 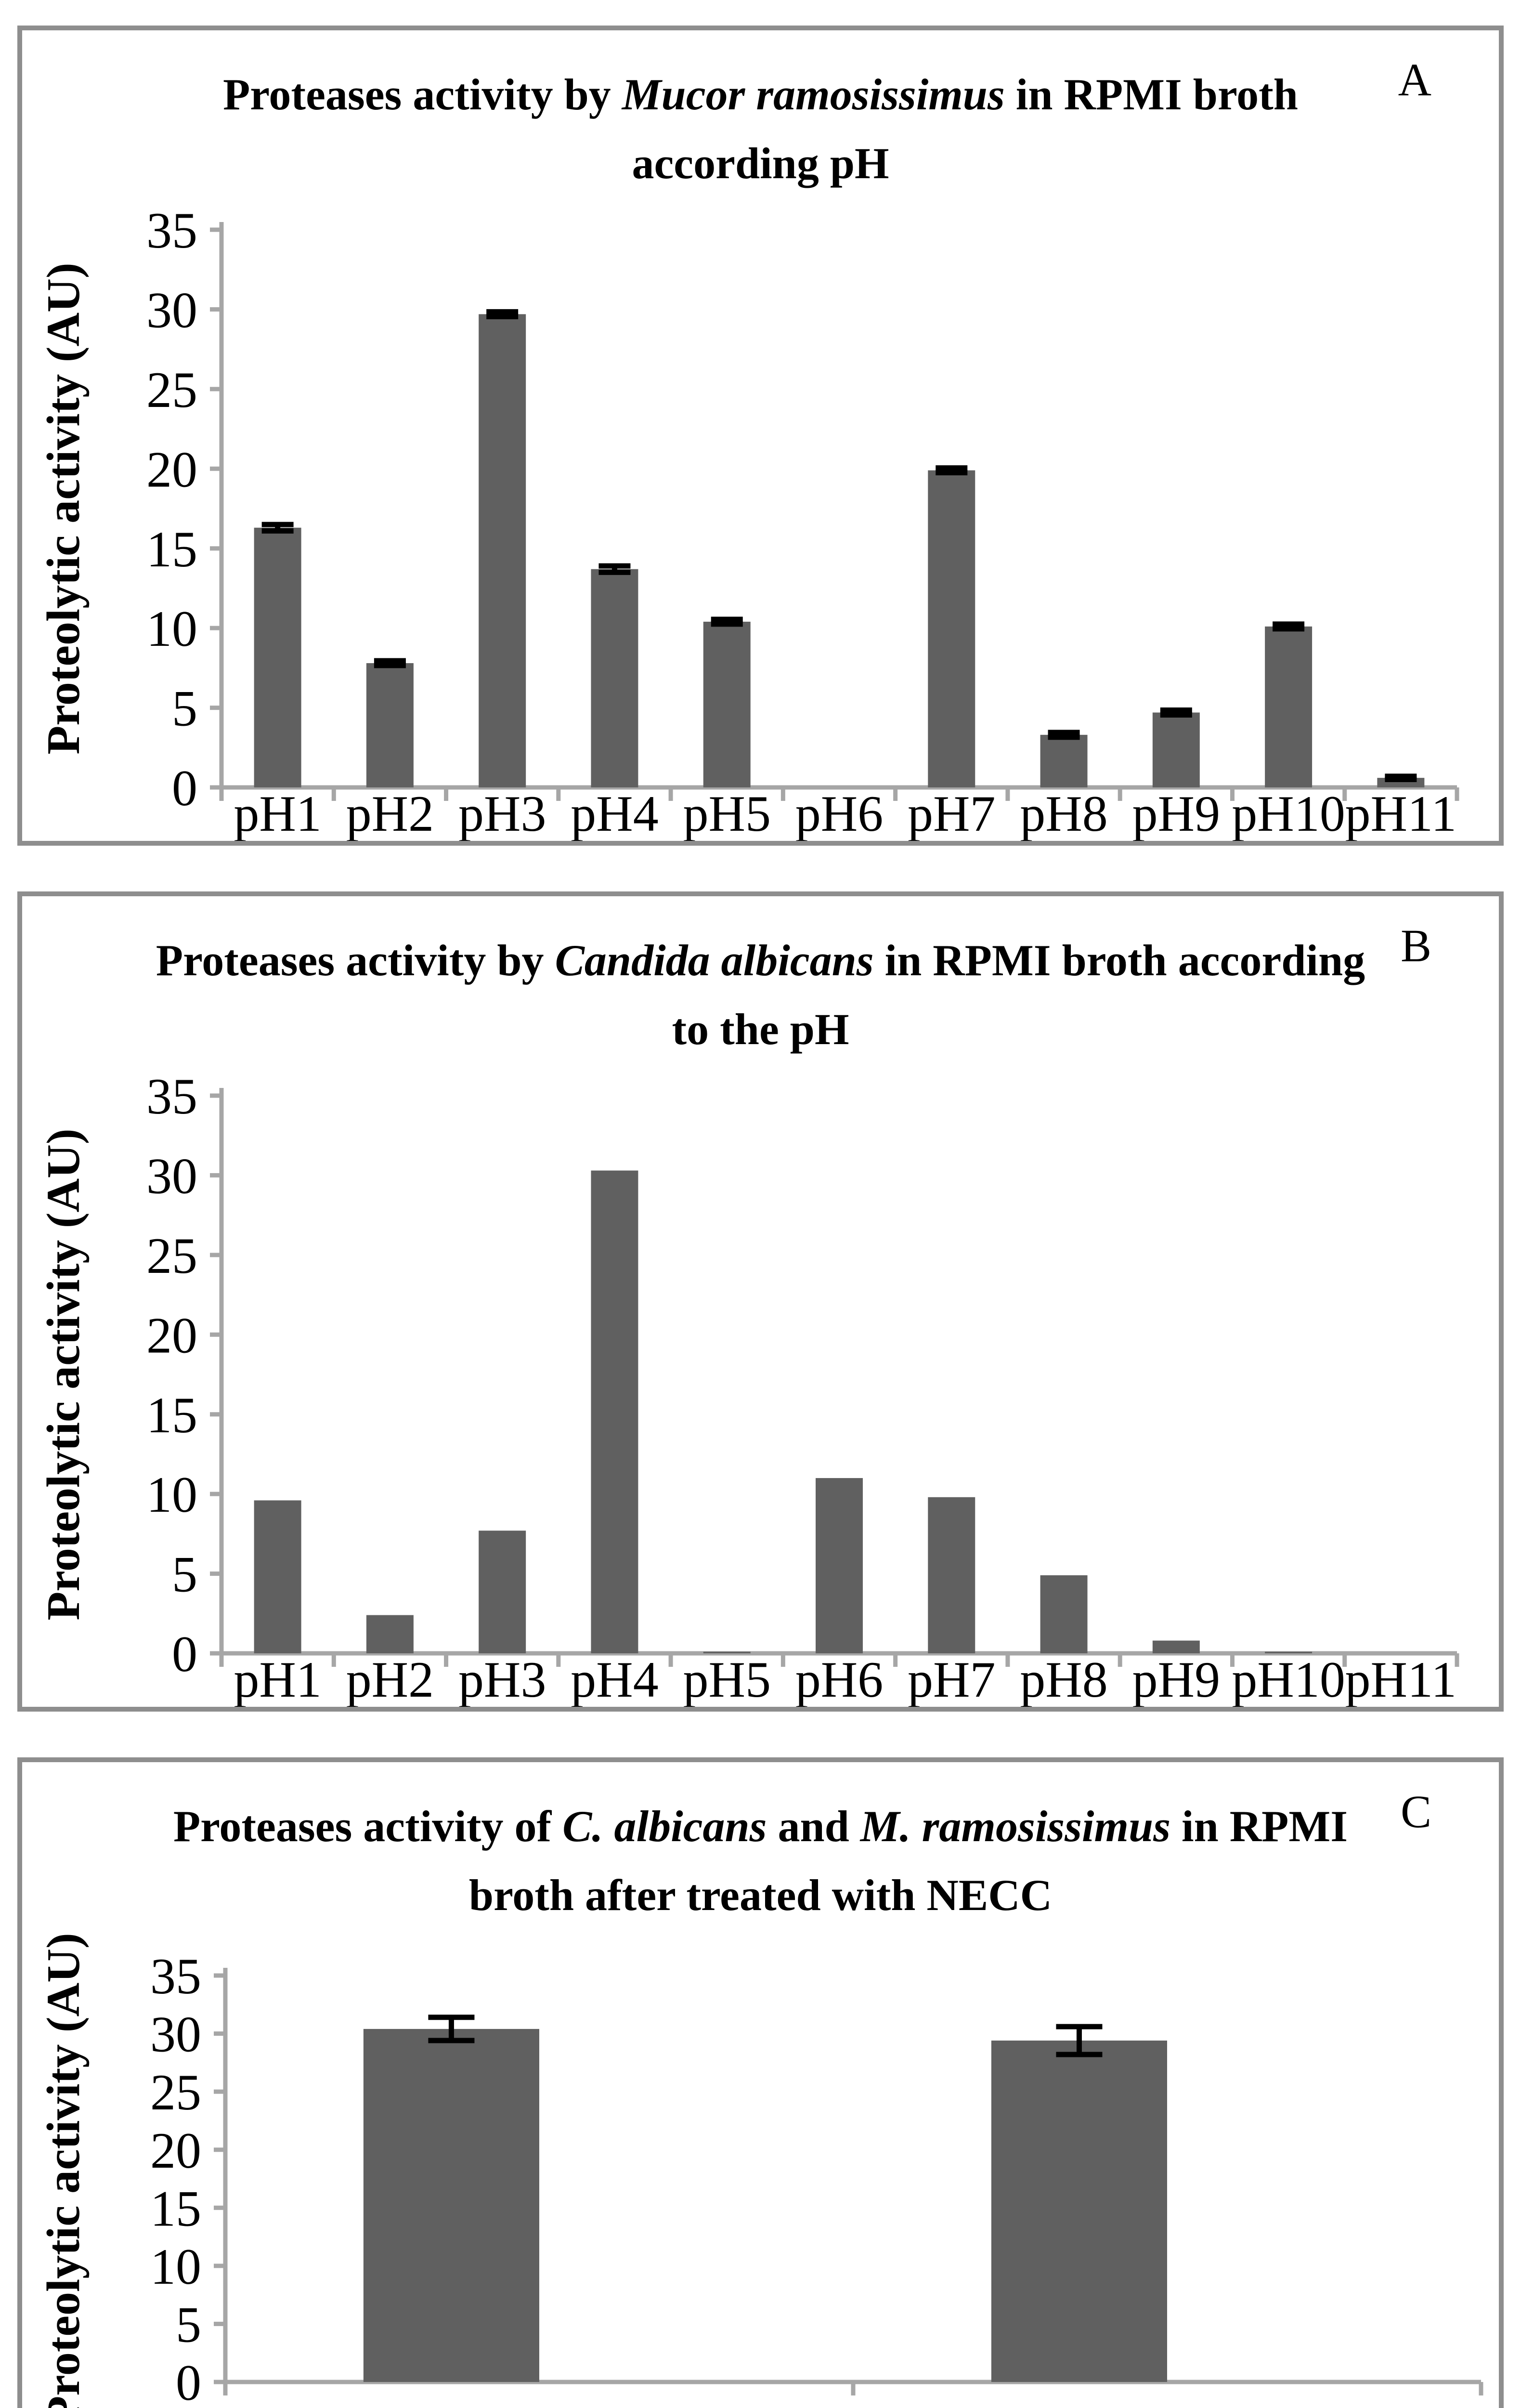 What do you see at coordinates (908, 1861) in the screenshot?
I see `title-segment: in RPMI broth after treated with NECC` at bounding box center [908, 1861].